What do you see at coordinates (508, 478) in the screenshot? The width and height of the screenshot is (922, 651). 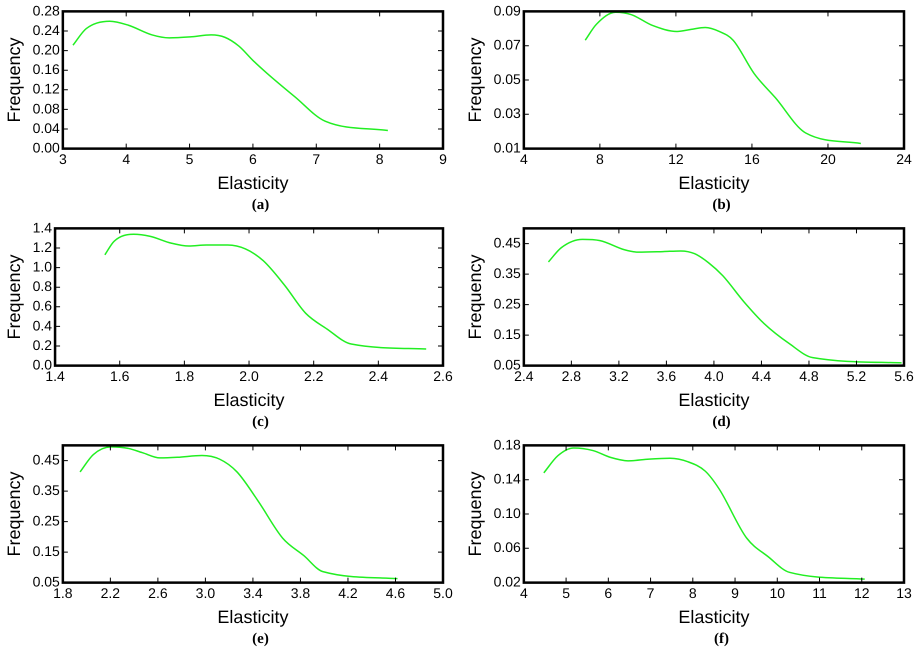 I see `y-tick-label: 0.14` at bounding box center [508, 478].